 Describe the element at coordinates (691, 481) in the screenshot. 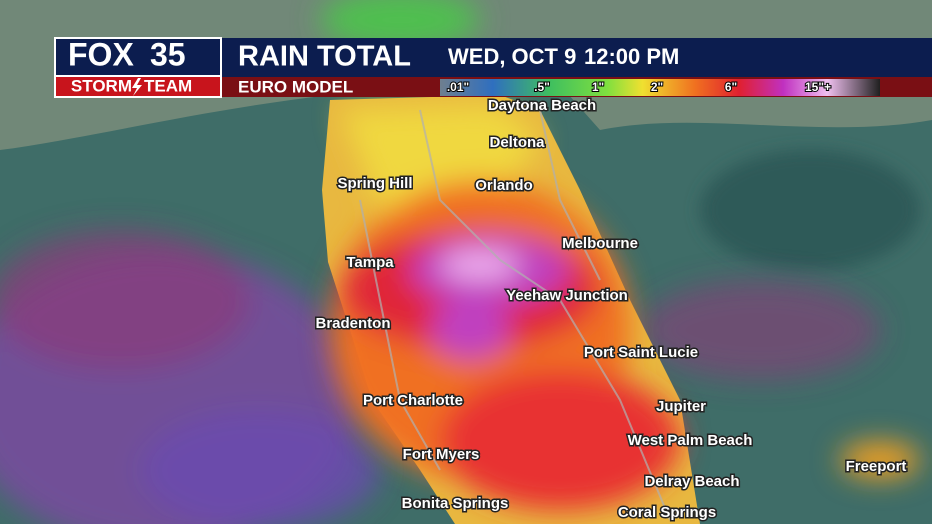

I see `city-label: Delray Beach` at that location.